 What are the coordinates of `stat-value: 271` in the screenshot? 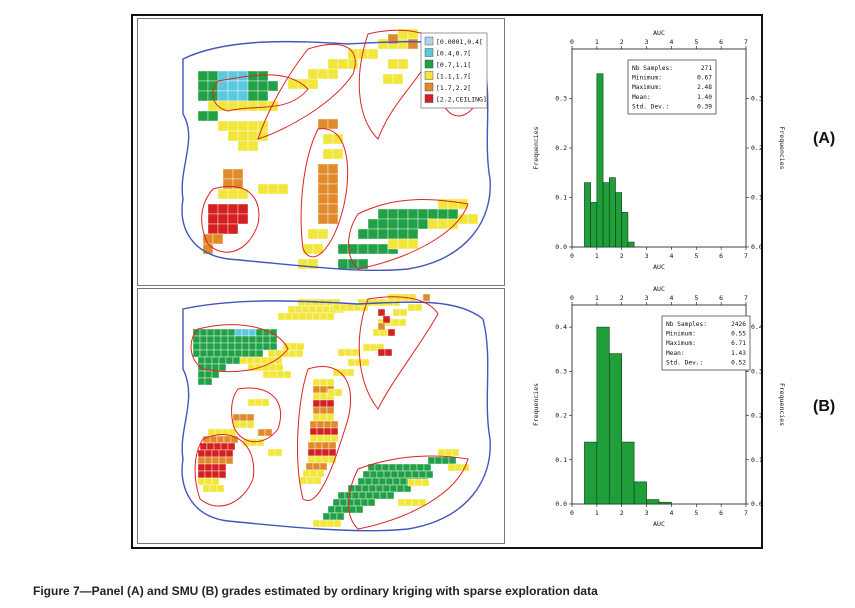 It's located at (706, 68).